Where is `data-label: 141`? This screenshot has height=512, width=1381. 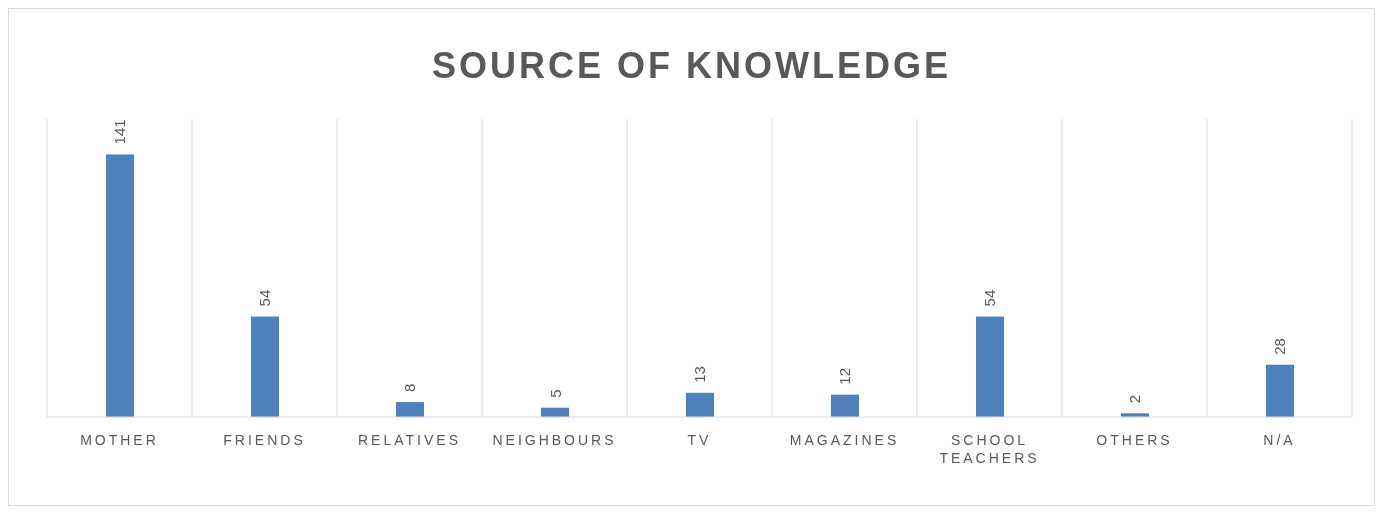
data-label: 141 is located at coordinates (120, 132).